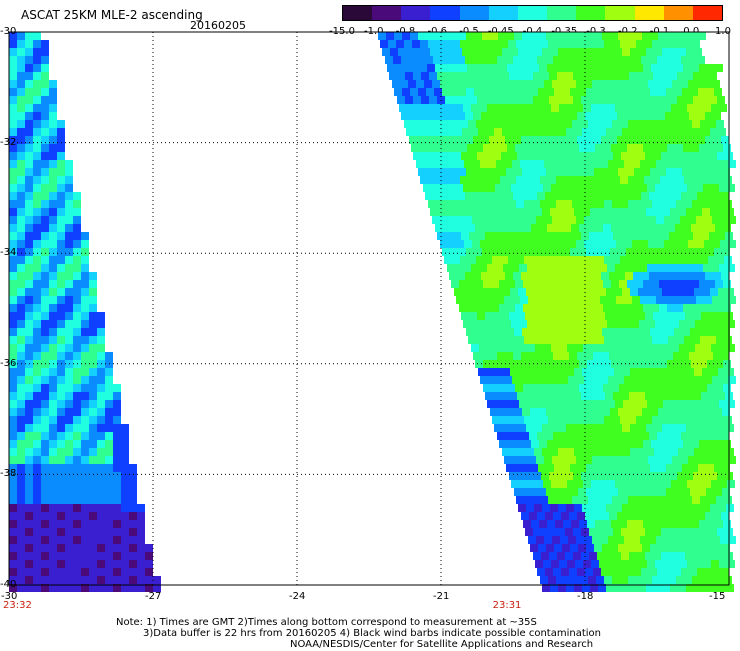 This screenshot has width=740, height=651. What do you see at coordinates (503, 13) in the screenshot?
I see `colorbar-segment` at bounding box center [503, 13].